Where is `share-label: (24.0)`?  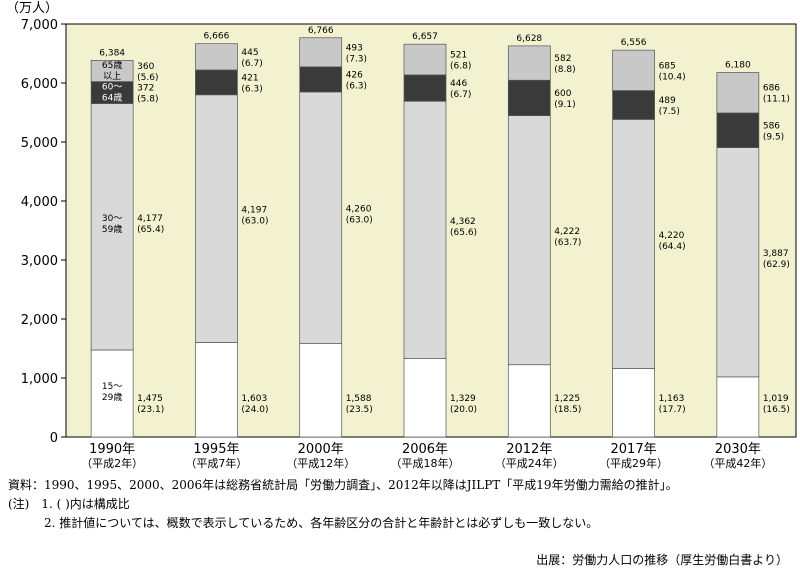 share-label: (24.0) is located at coordinates (254, 410).